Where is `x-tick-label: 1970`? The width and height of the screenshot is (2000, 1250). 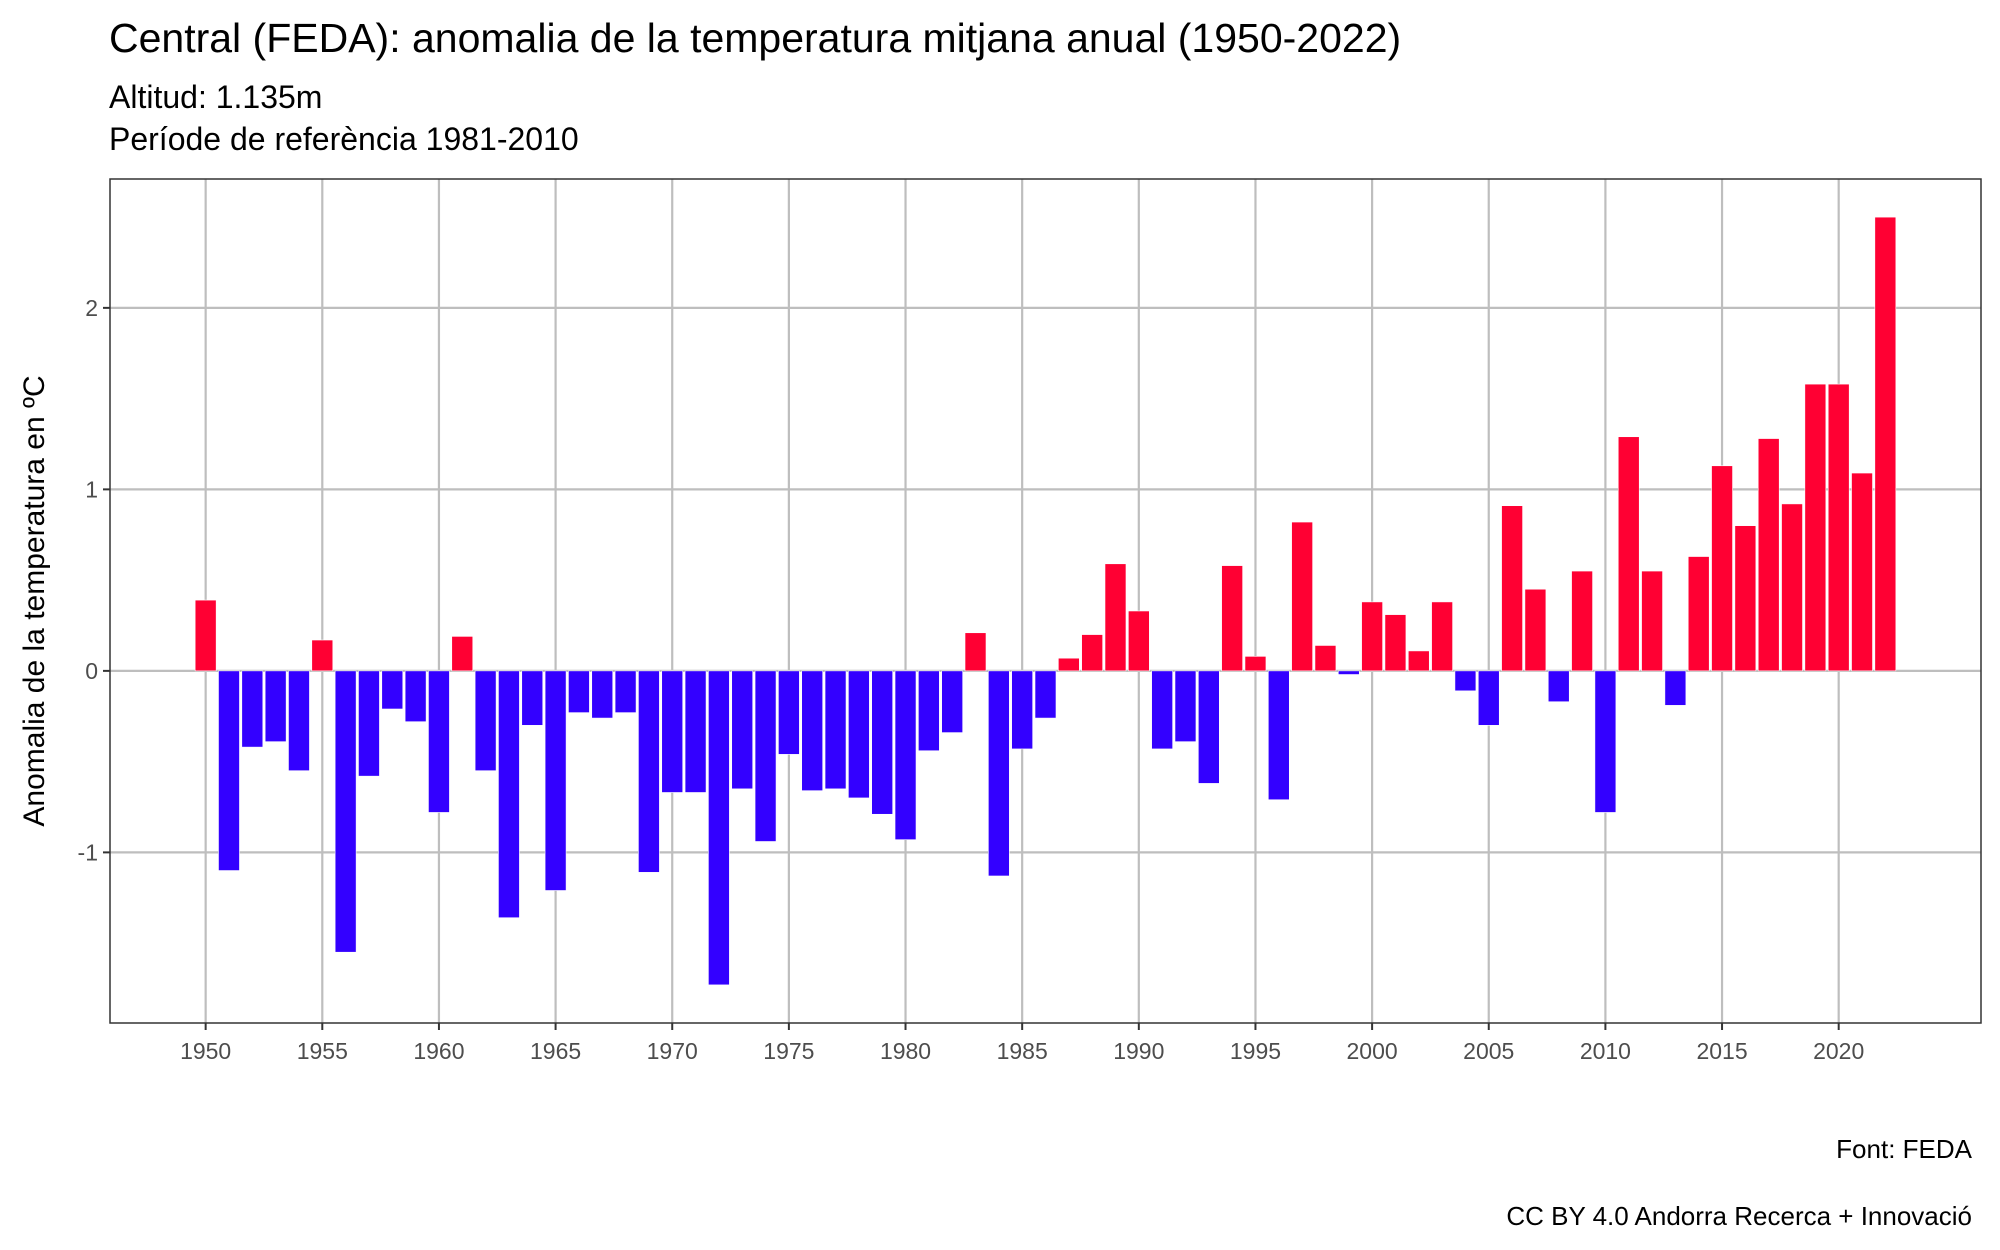 x-tick-label: 1970 is located at coordinates (672, 1051).